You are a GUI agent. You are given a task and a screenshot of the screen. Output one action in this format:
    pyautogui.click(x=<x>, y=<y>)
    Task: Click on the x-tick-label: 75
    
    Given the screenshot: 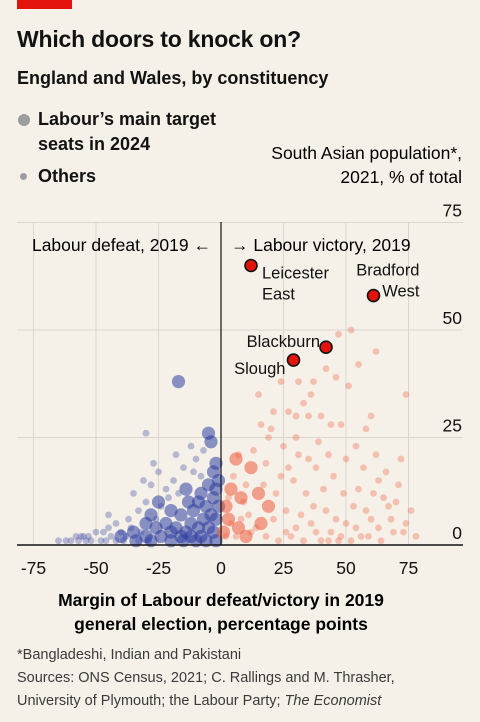 What is the action you would take?
    pyautogui.click(x=408, y=568)
    